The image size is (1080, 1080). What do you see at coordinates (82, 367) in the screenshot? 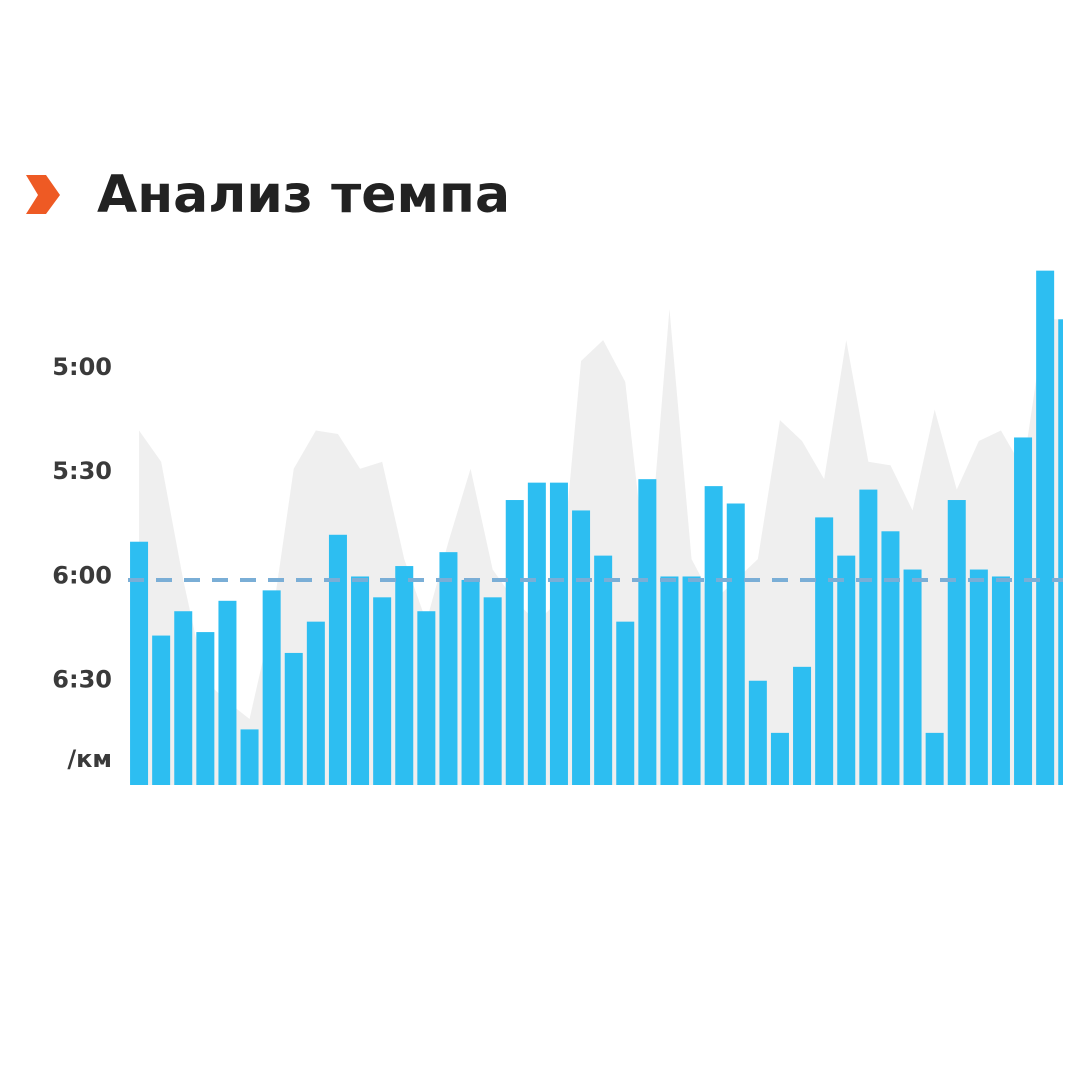
I see `y-tick-label: 5:00` at bounding box center [82, 367].